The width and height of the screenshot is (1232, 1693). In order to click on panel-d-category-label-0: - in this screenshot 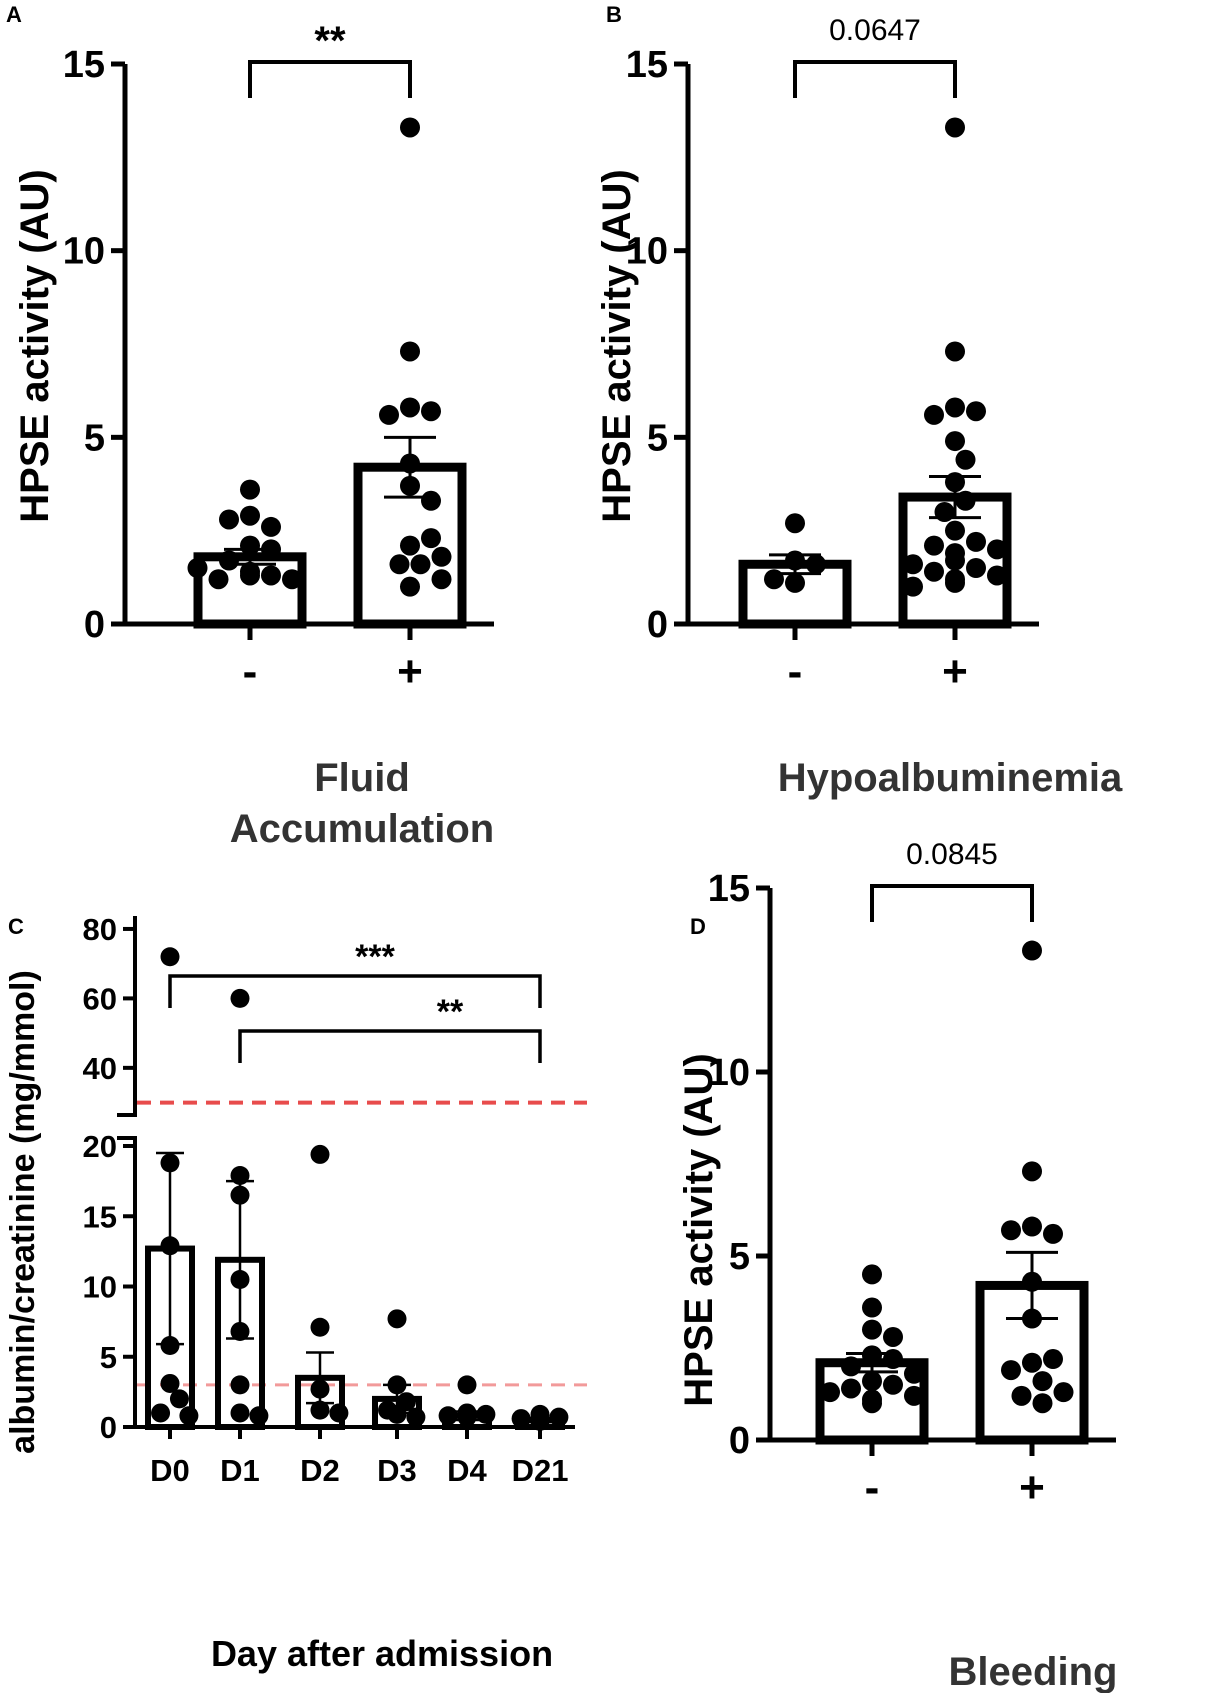, I will do `click(872, 1487)`.